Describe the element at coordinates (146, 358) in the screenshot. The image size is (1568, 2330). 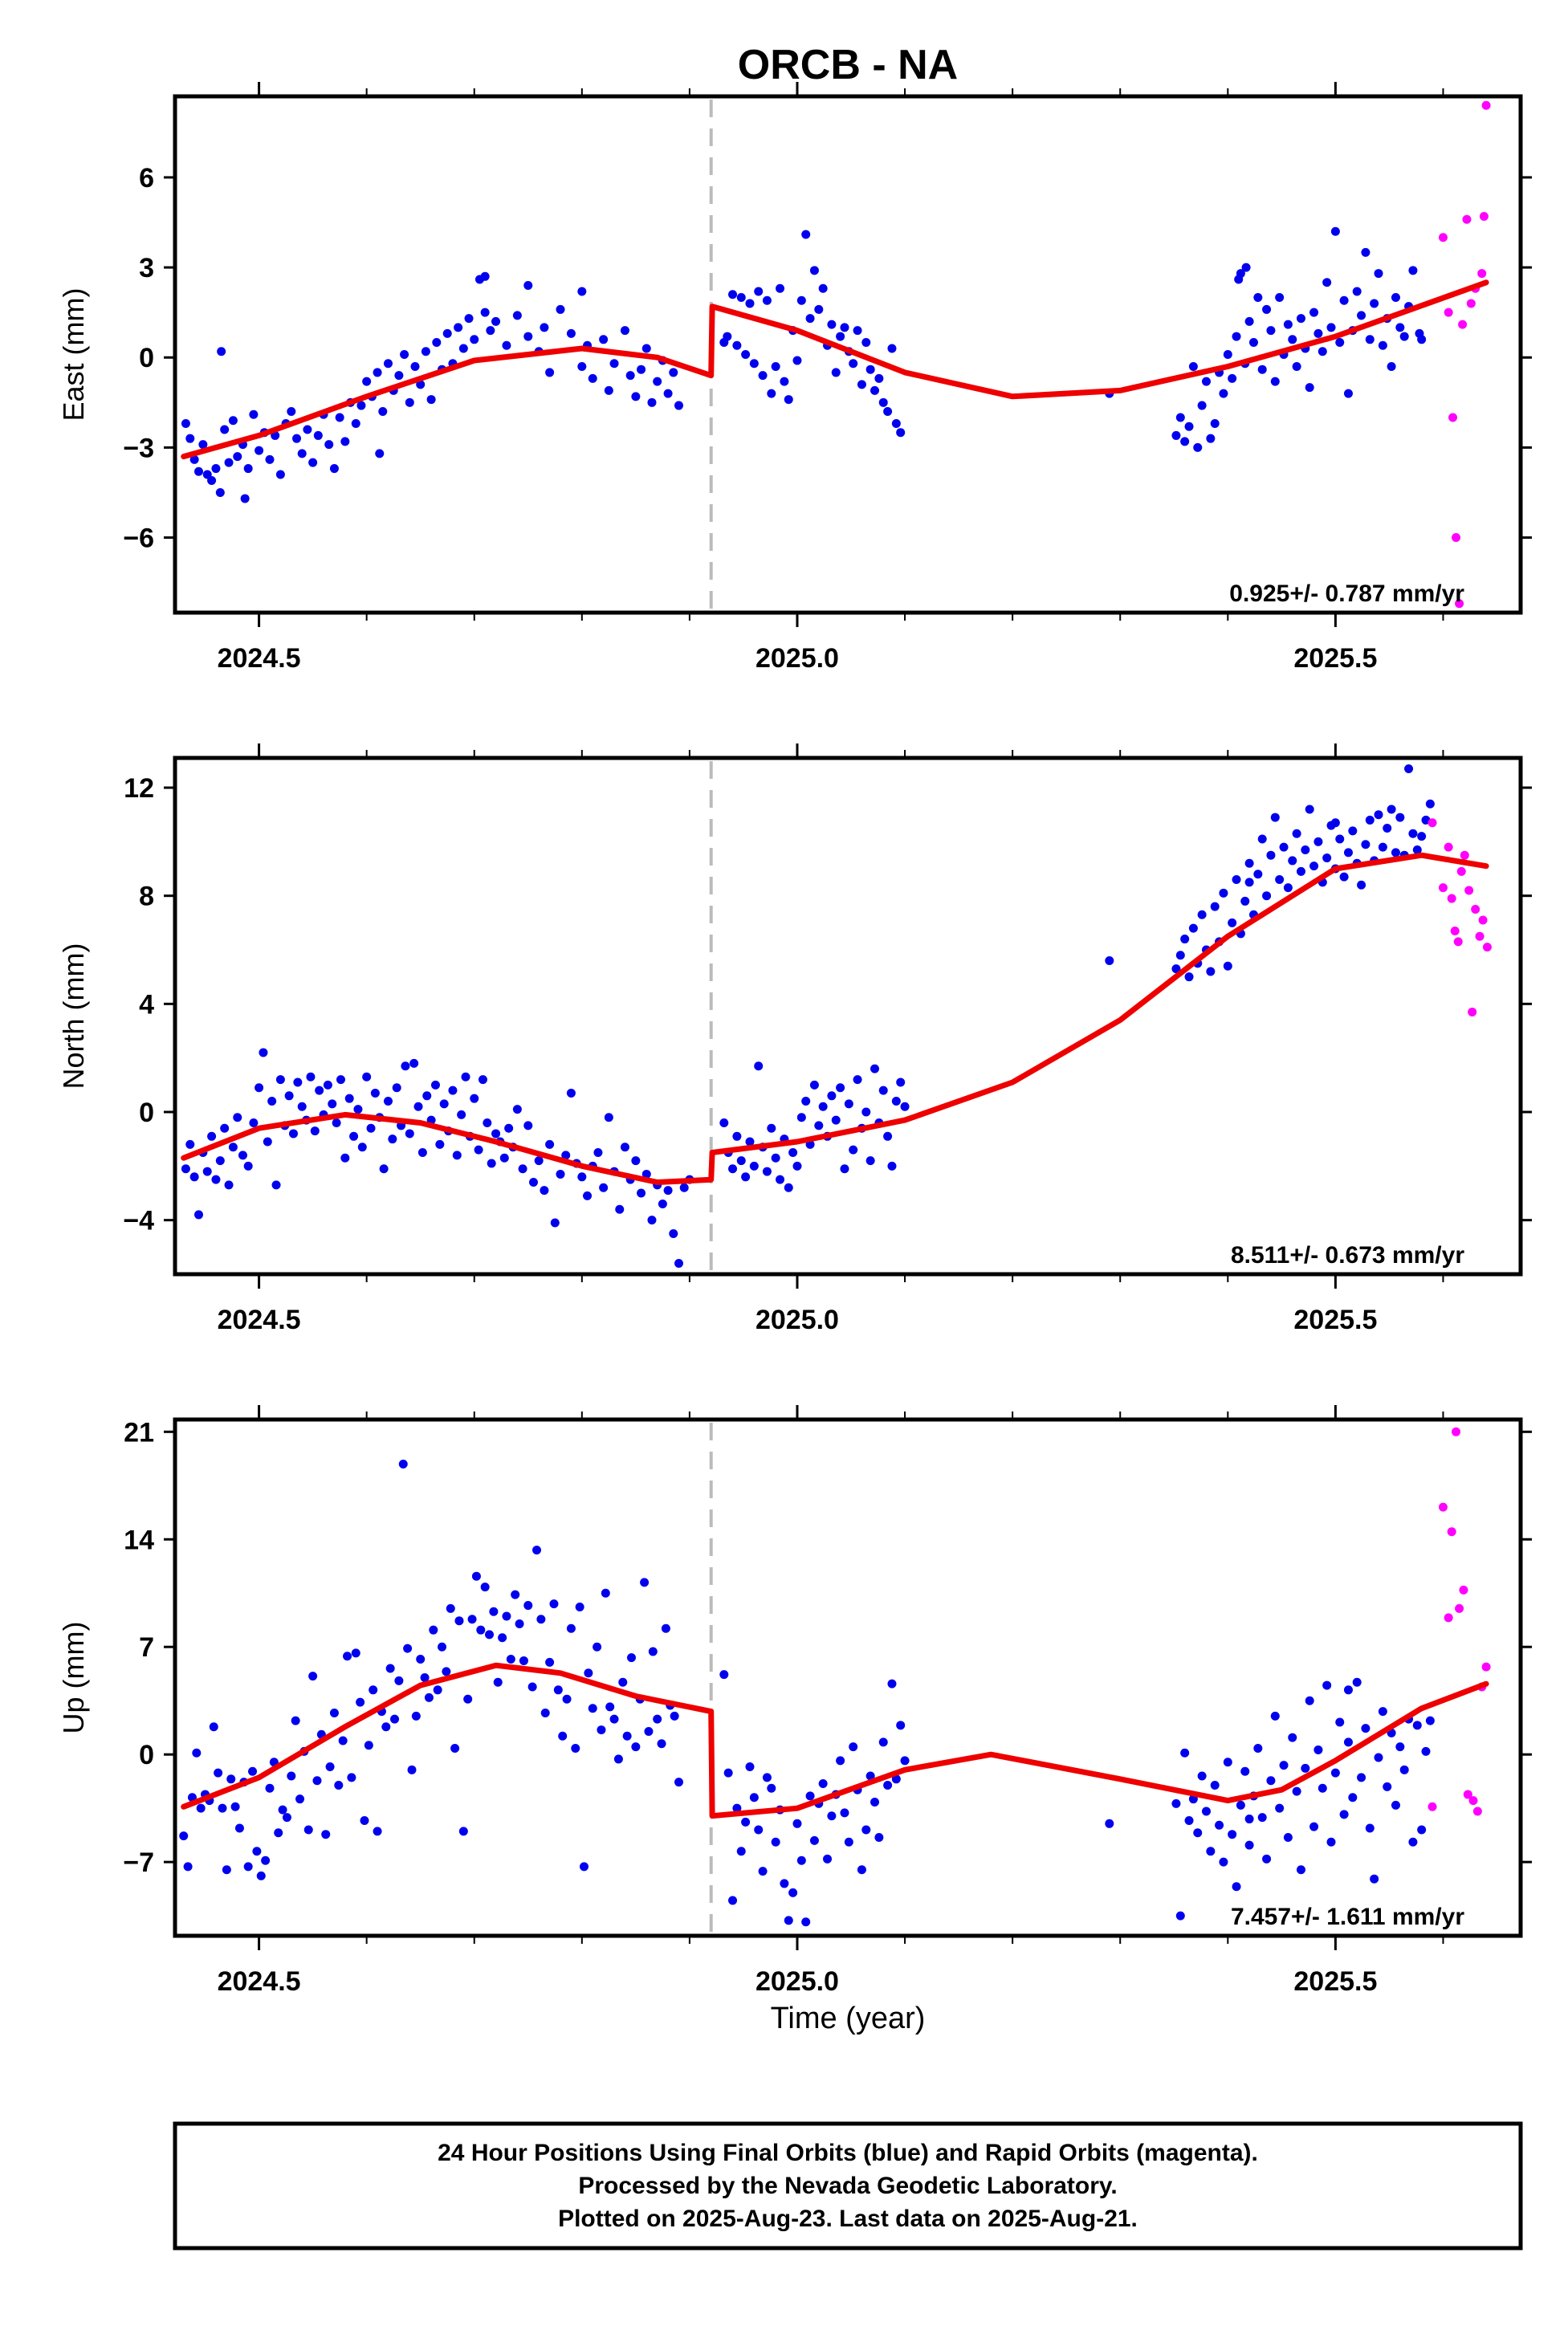
I see `east-y-tick-label: 0` at that location.